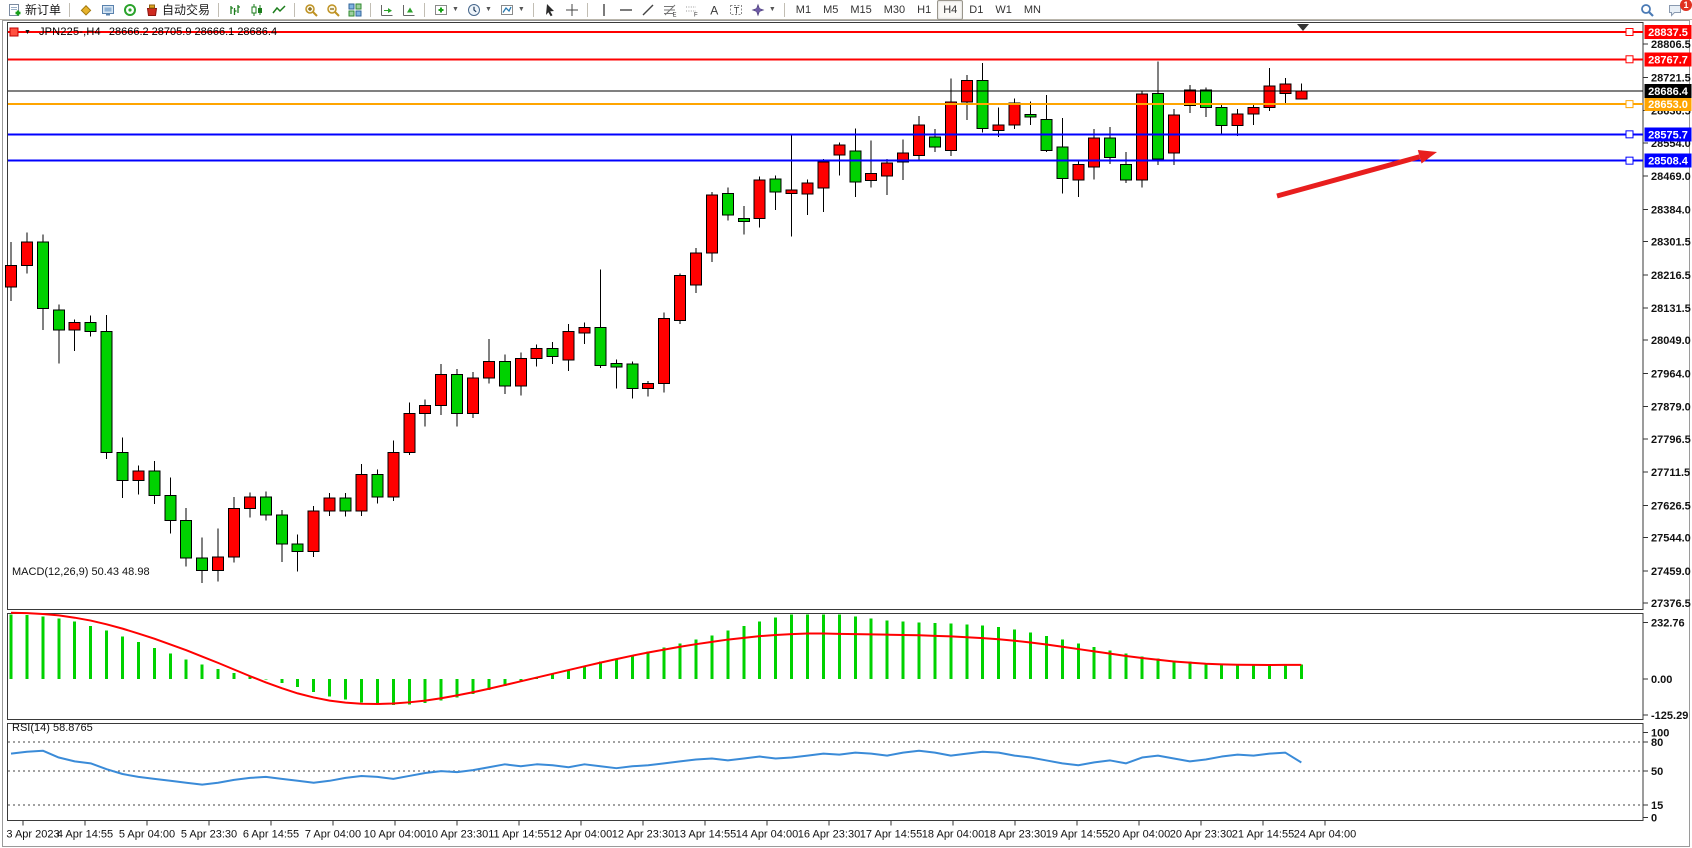 This screenshot has width=1692, height=848. What do you see at coordinates (1671, 408) in the screenshot?
I see `price-tick-label: 27879.0` at bounding box center [1671, 408].